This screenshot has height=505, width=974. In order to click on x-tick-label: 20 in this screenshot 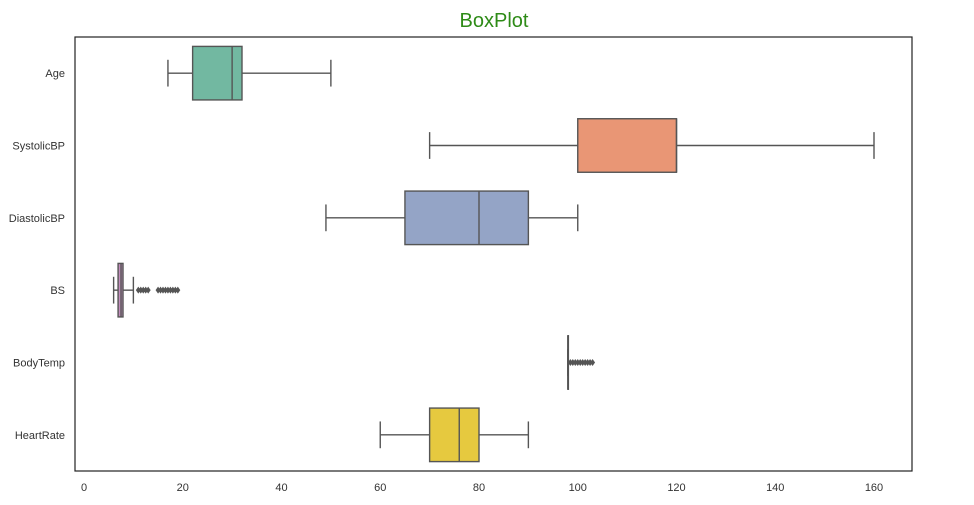, I will do `click(183, 488)`.